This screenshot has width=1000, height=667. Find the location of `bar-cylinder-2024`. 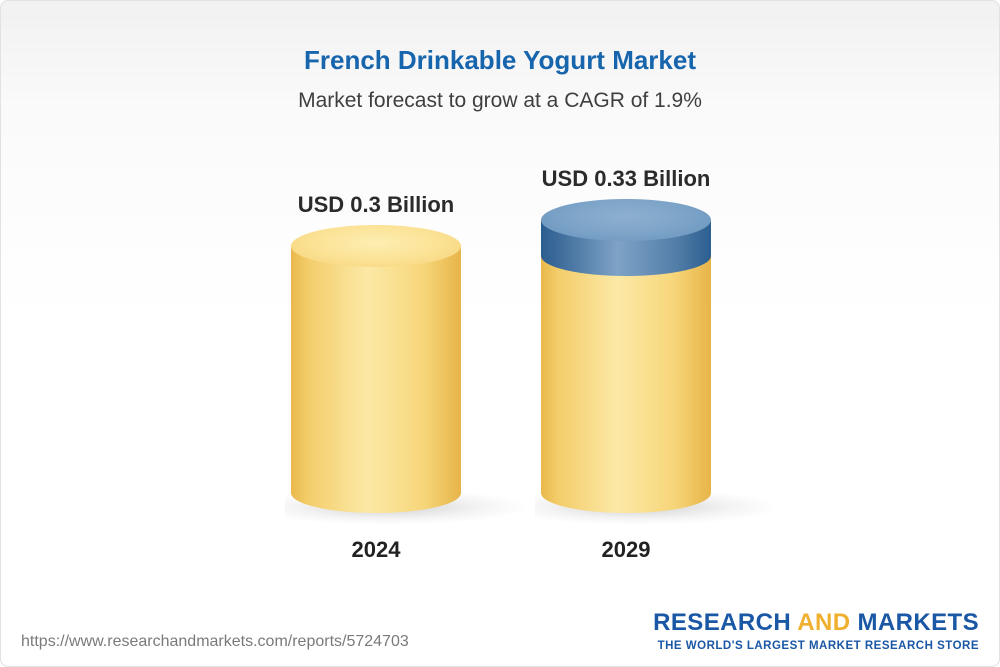

bar-cylinder-2024 is located at coordinates (408, 375).